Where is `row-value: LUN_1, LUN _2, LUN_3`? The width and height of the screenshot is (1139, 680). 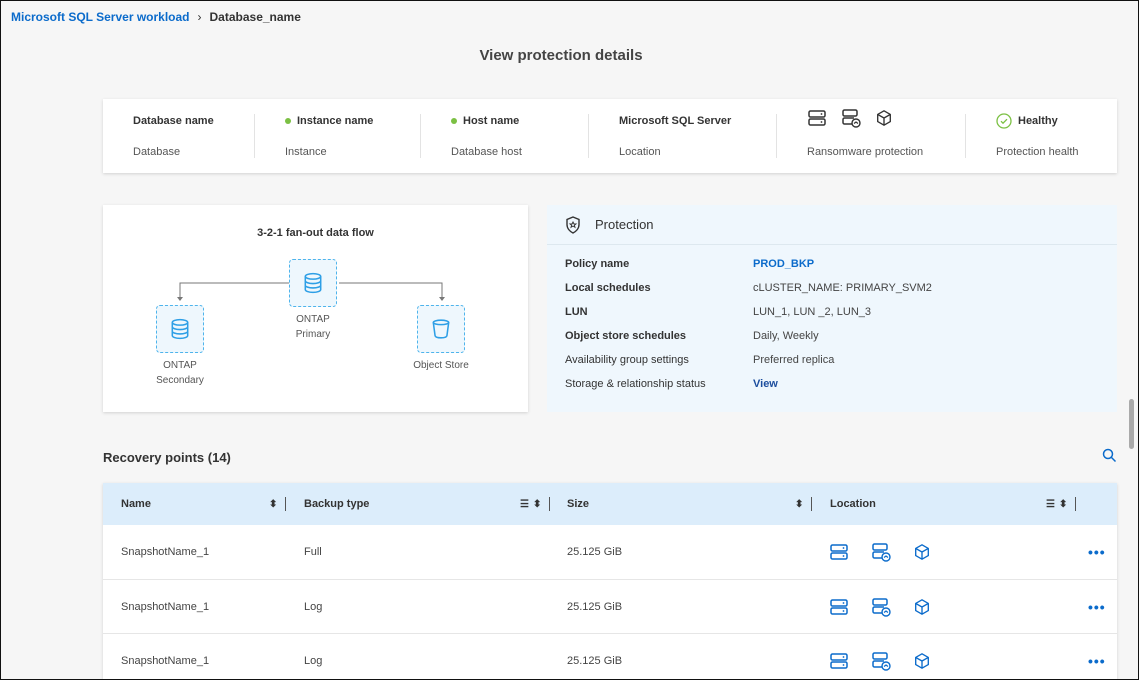 row-value: LUN_1, LUN _2, LUN_3 is located at coordinates (812, 312).